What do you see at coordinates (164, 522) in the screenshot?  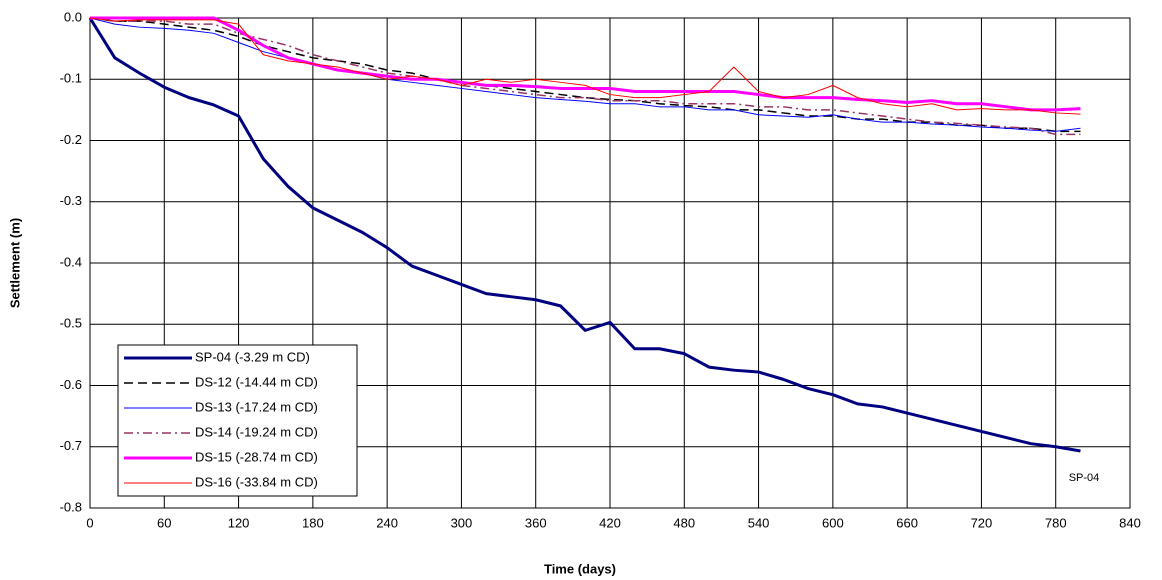 I see `x-tick-label: 60` at bounding box center [164, 522].